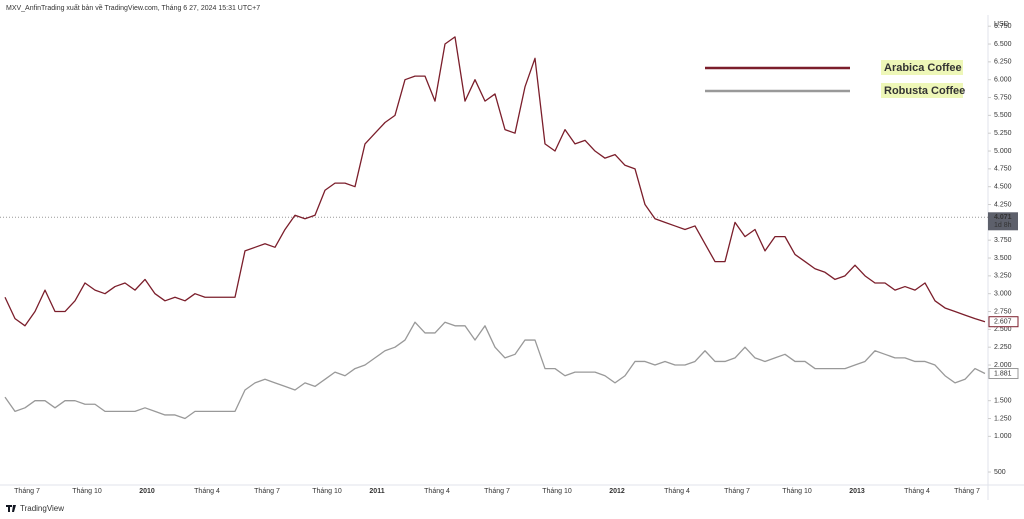 This screenshot has width=1024, height=519. What do you see at coordinates (1003, 217) in the screenshot?
I see `price-label: 4.071` at bounding box center [1003, 217].